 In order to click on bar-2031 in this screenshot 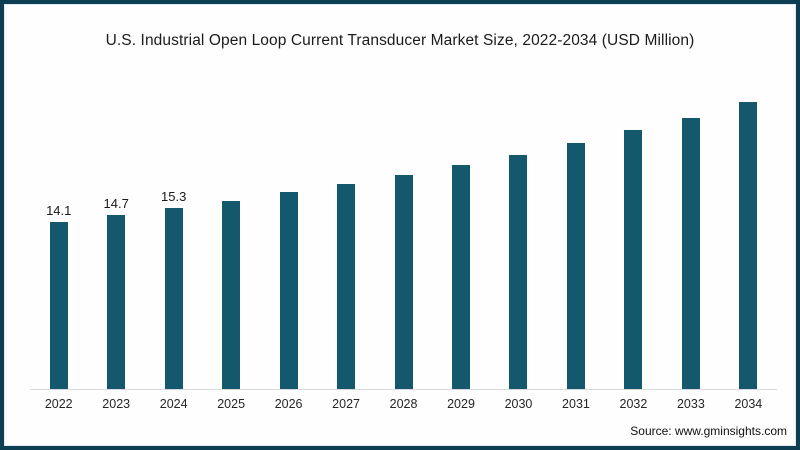, I will do `click(575, 266)`.